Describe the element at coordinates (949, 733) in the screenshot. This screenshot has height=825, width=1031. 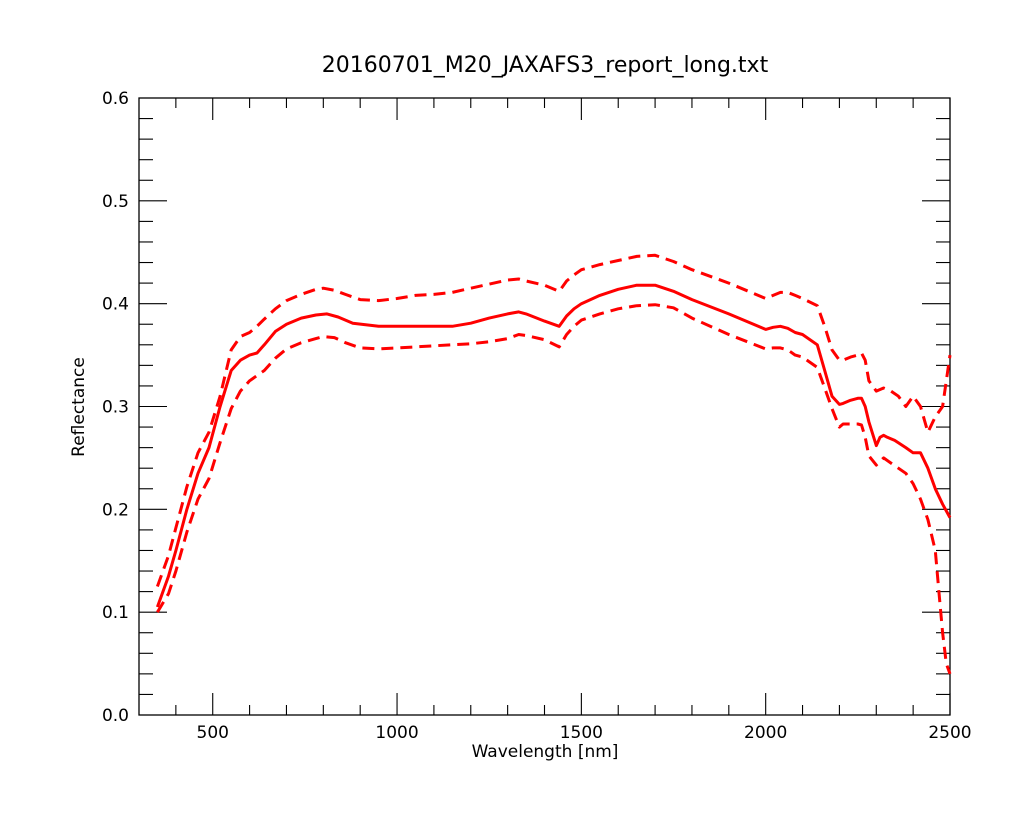
I see `x-tick-label: 2500` at that location.